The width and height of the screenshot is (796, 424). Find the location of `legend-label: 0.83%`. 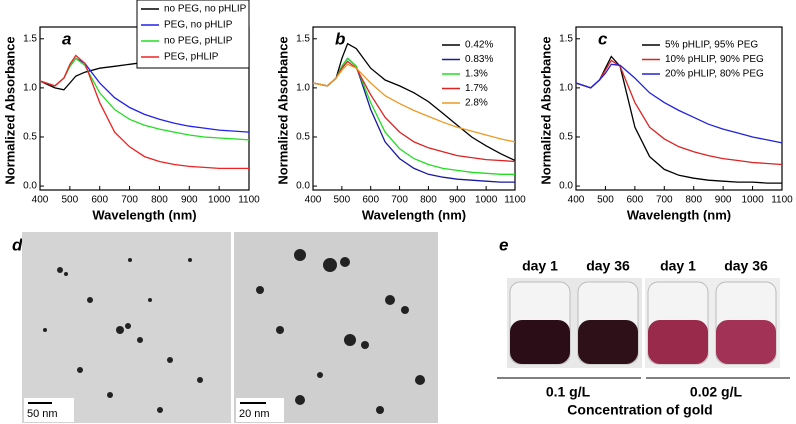

legend-label: 0.83% is located at coordinates (479, 59).